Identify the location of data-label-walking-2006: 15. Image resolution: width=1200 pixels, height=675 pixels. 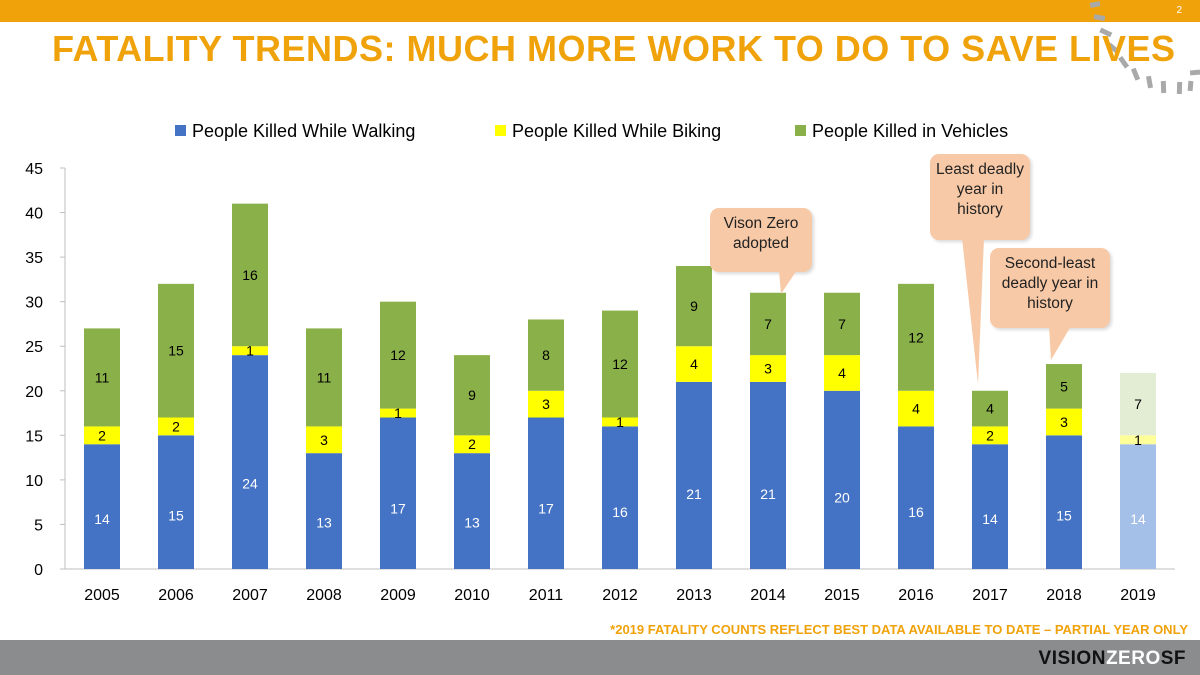
(176, 516).